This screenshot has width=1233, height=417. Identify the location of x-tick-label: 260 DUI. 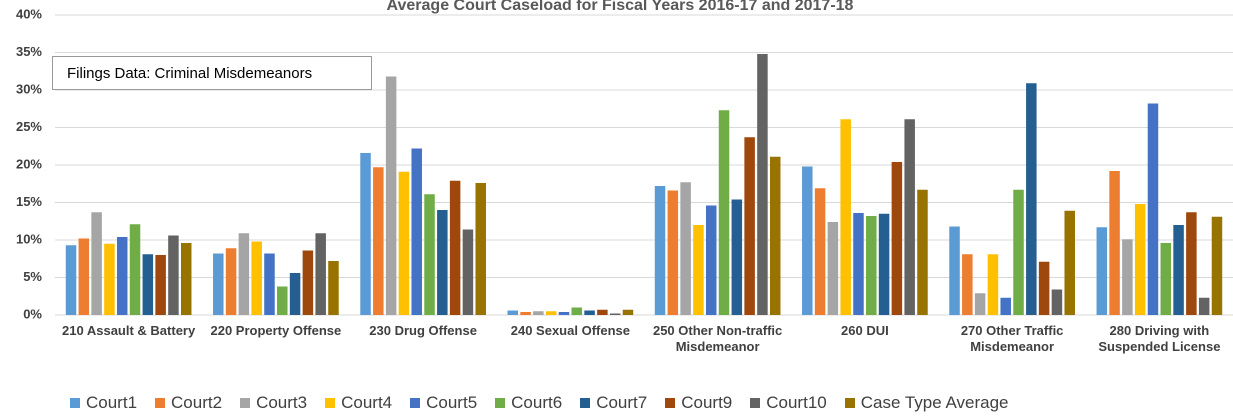
(865, 330).